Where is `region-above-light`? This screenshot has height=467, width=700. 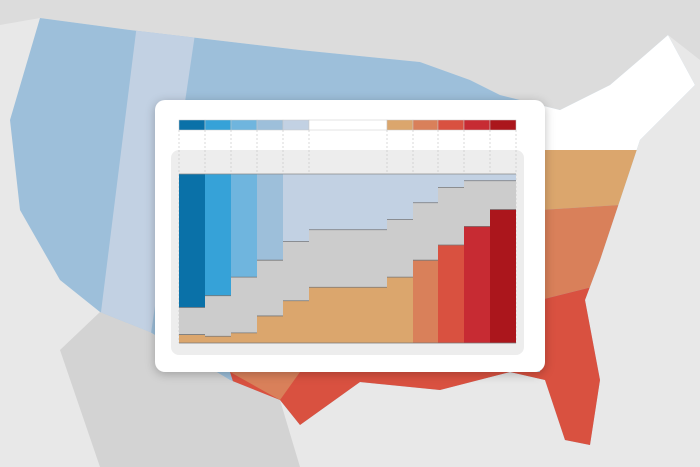 region-above-light is located at coordinates (150, 179).